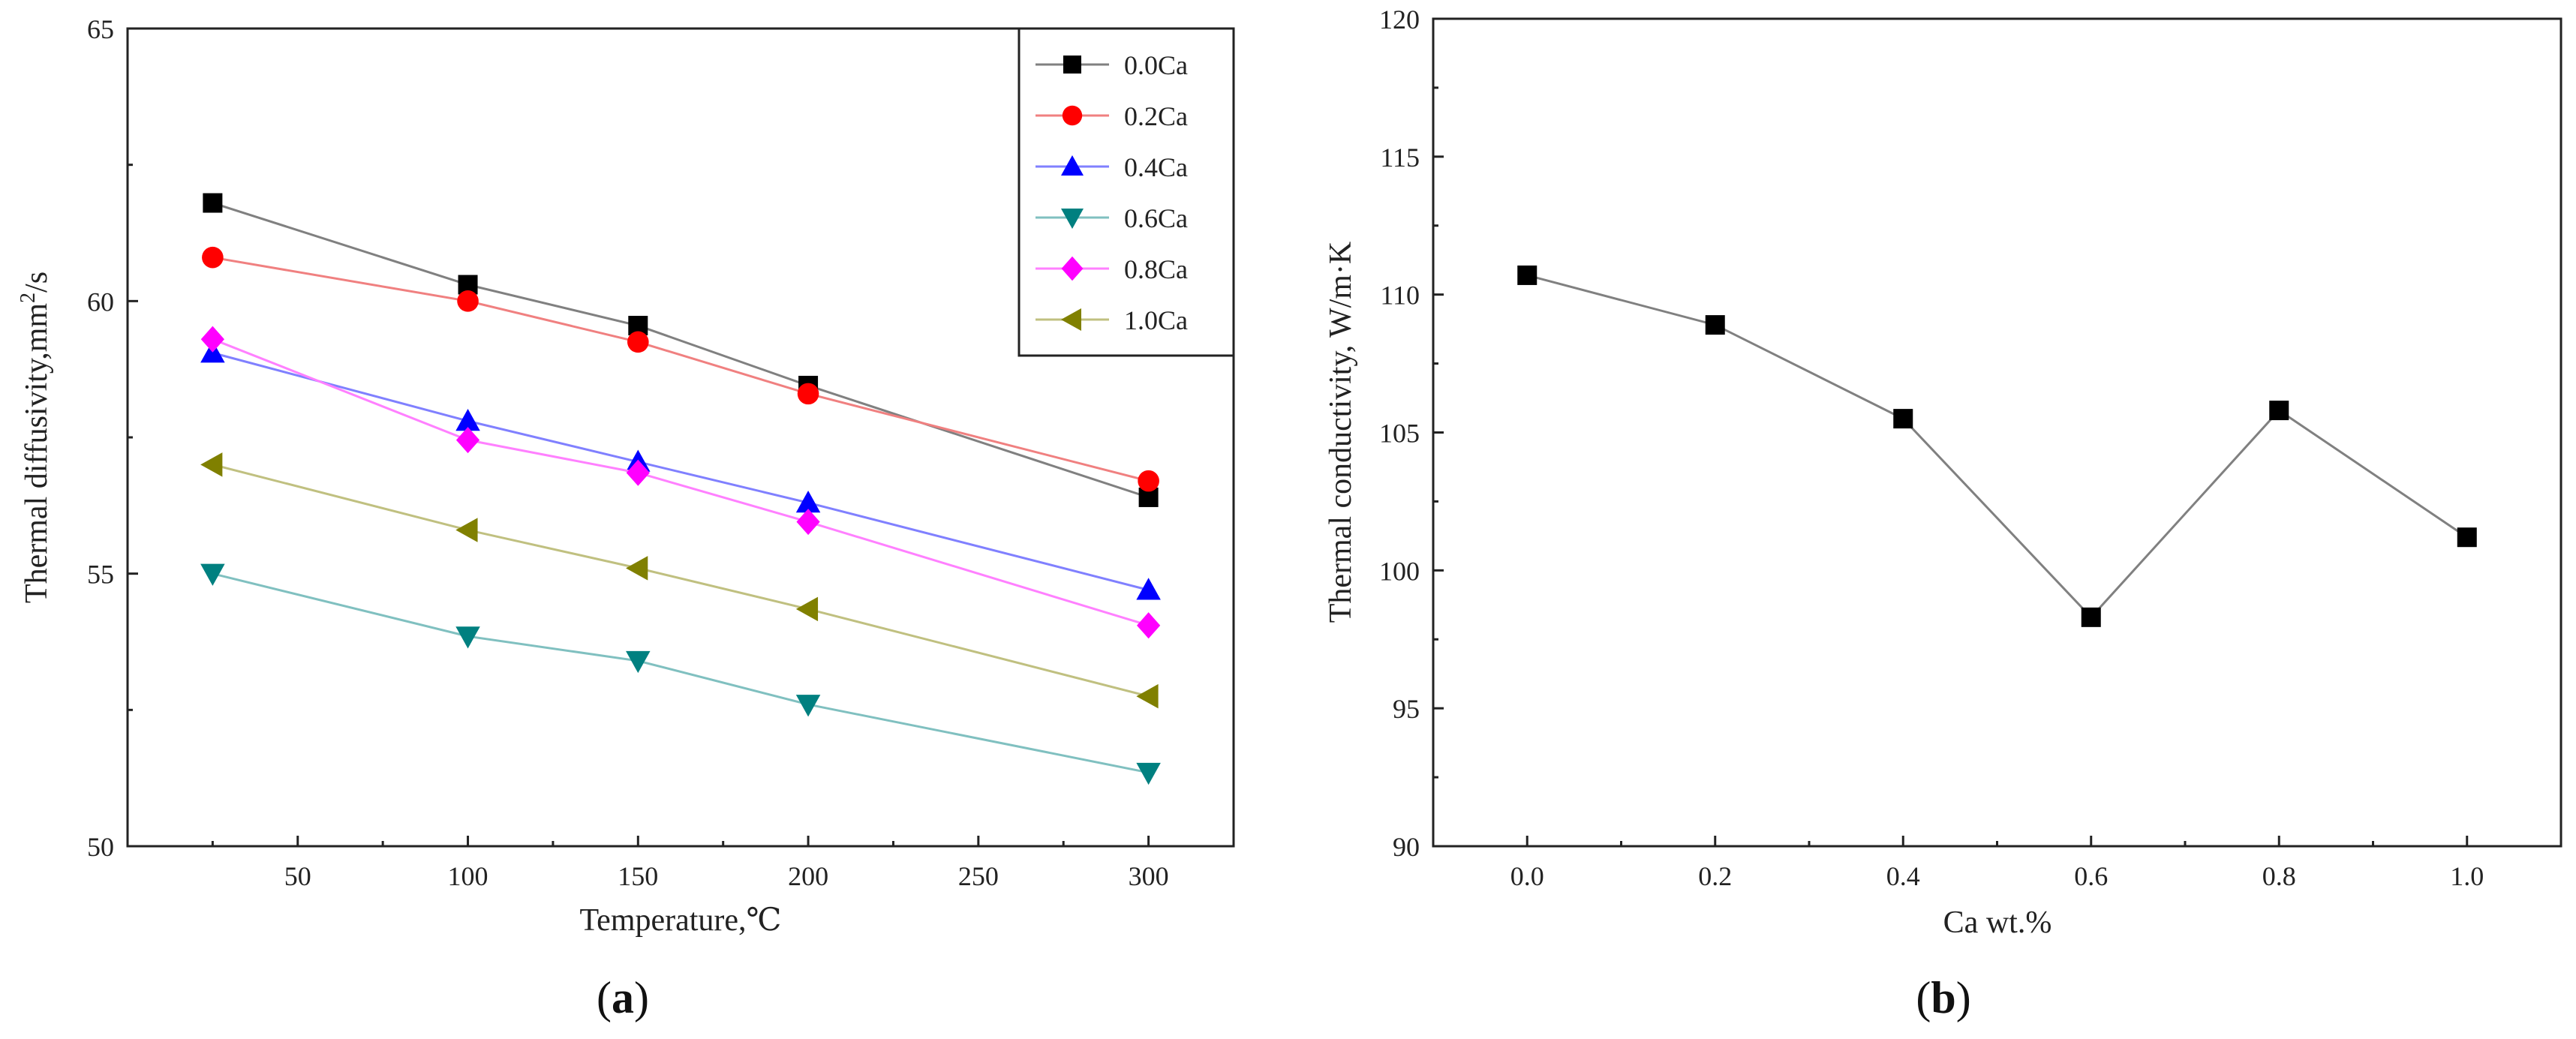  Describe the element at coordinates (100, 575) in the screenshot. I see `y-tick-label-a: 55` at that location.